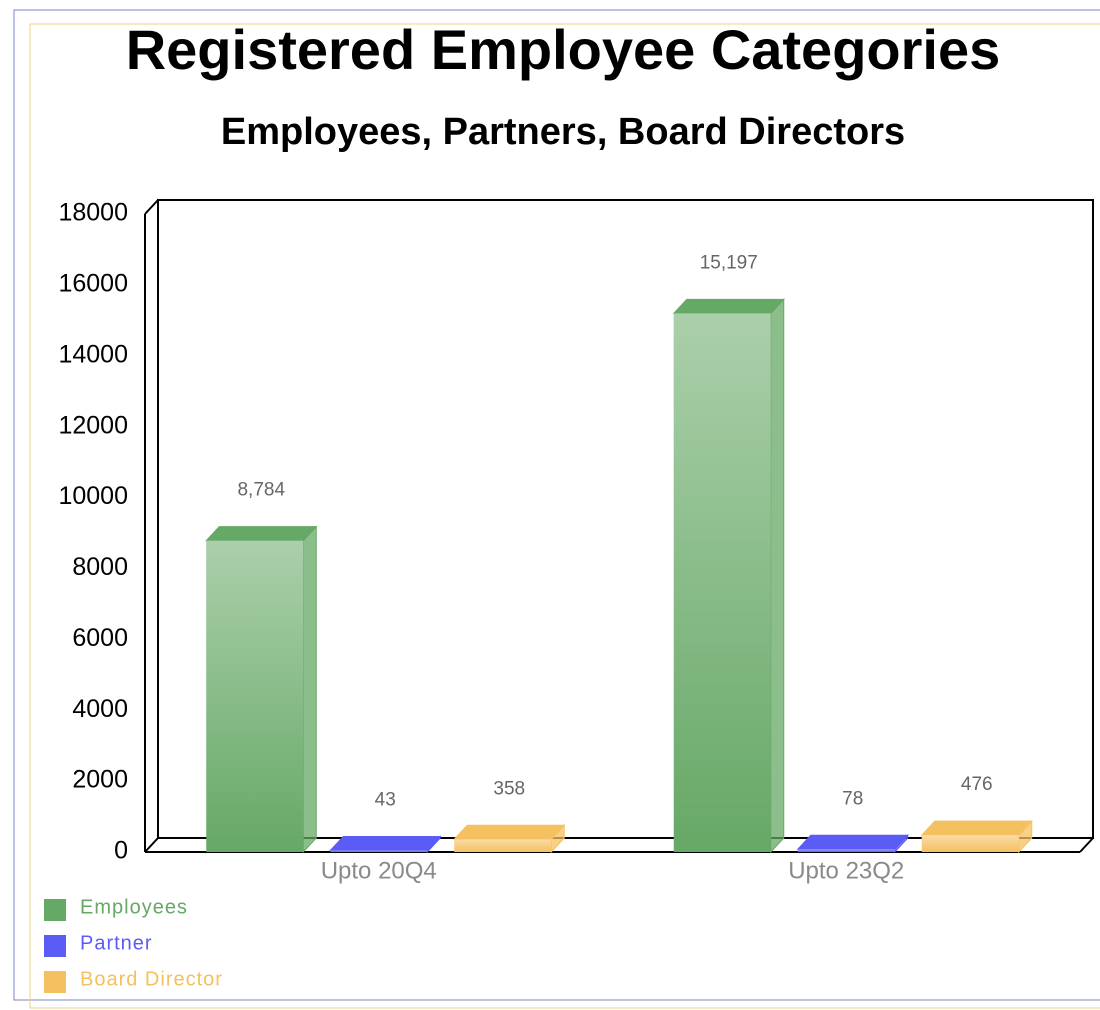 This screenshot has width=1100, height=1010. Describe the element at coordinates (977, 784) in the screenshot. I see `data-label: 476` at that location.